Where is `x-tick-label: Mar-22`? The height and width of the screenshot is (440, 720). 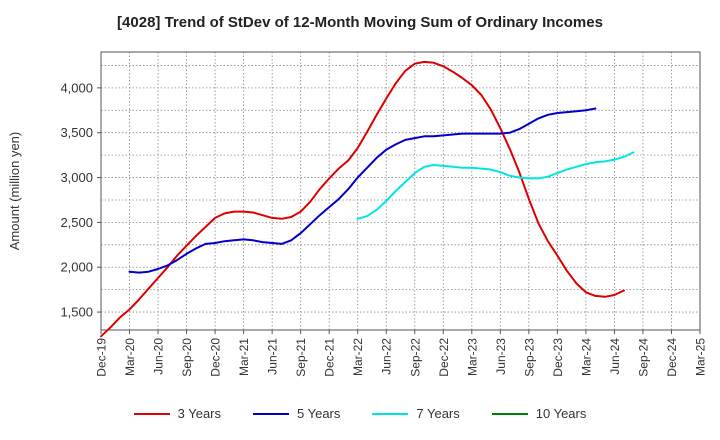
x-tick-label: Mar-22 is located at coordinates (358, 357).